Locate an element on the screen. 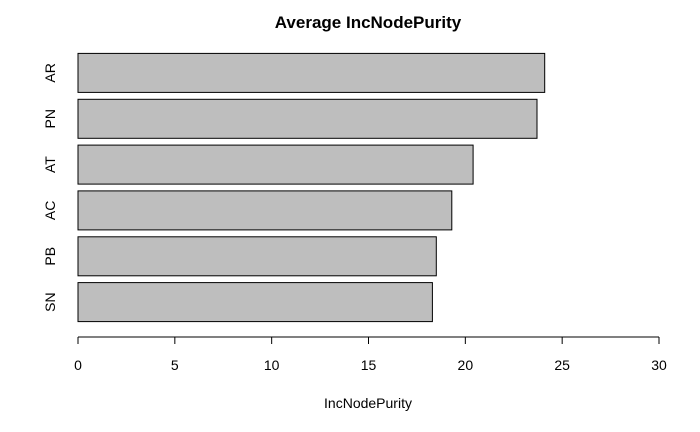  chart-title: Average IncNodePurity is located at coordinates (368, 22).